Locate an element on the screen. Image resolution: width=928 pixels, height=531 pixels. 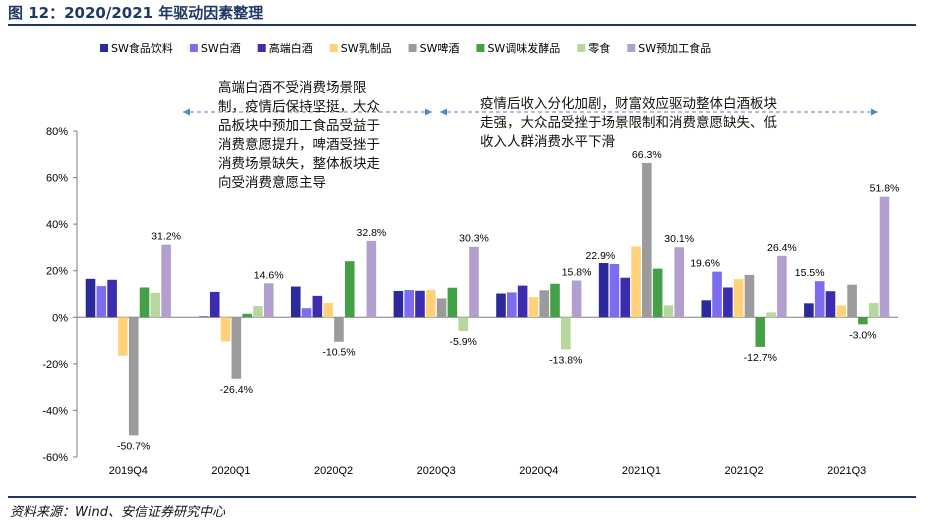
data-label: 26.4% is located at coordinates (782, 248).